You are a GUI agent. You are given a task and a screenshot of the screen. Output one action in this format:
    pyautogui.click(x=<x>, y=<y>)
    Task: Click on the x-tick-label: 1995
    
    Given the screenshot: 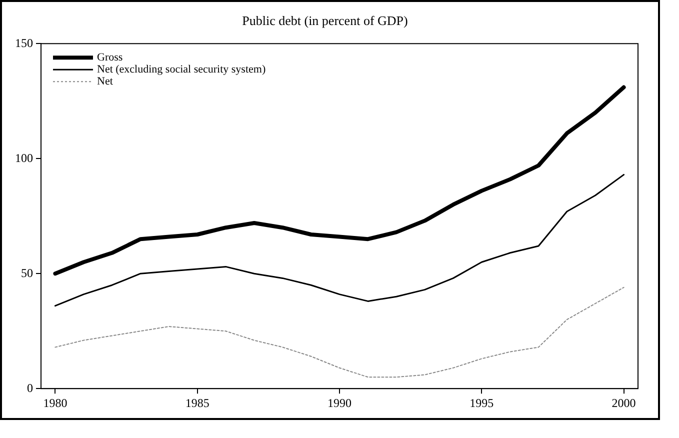 What is the action you would take?
    pyautogui.click(x=482, y=403)
    